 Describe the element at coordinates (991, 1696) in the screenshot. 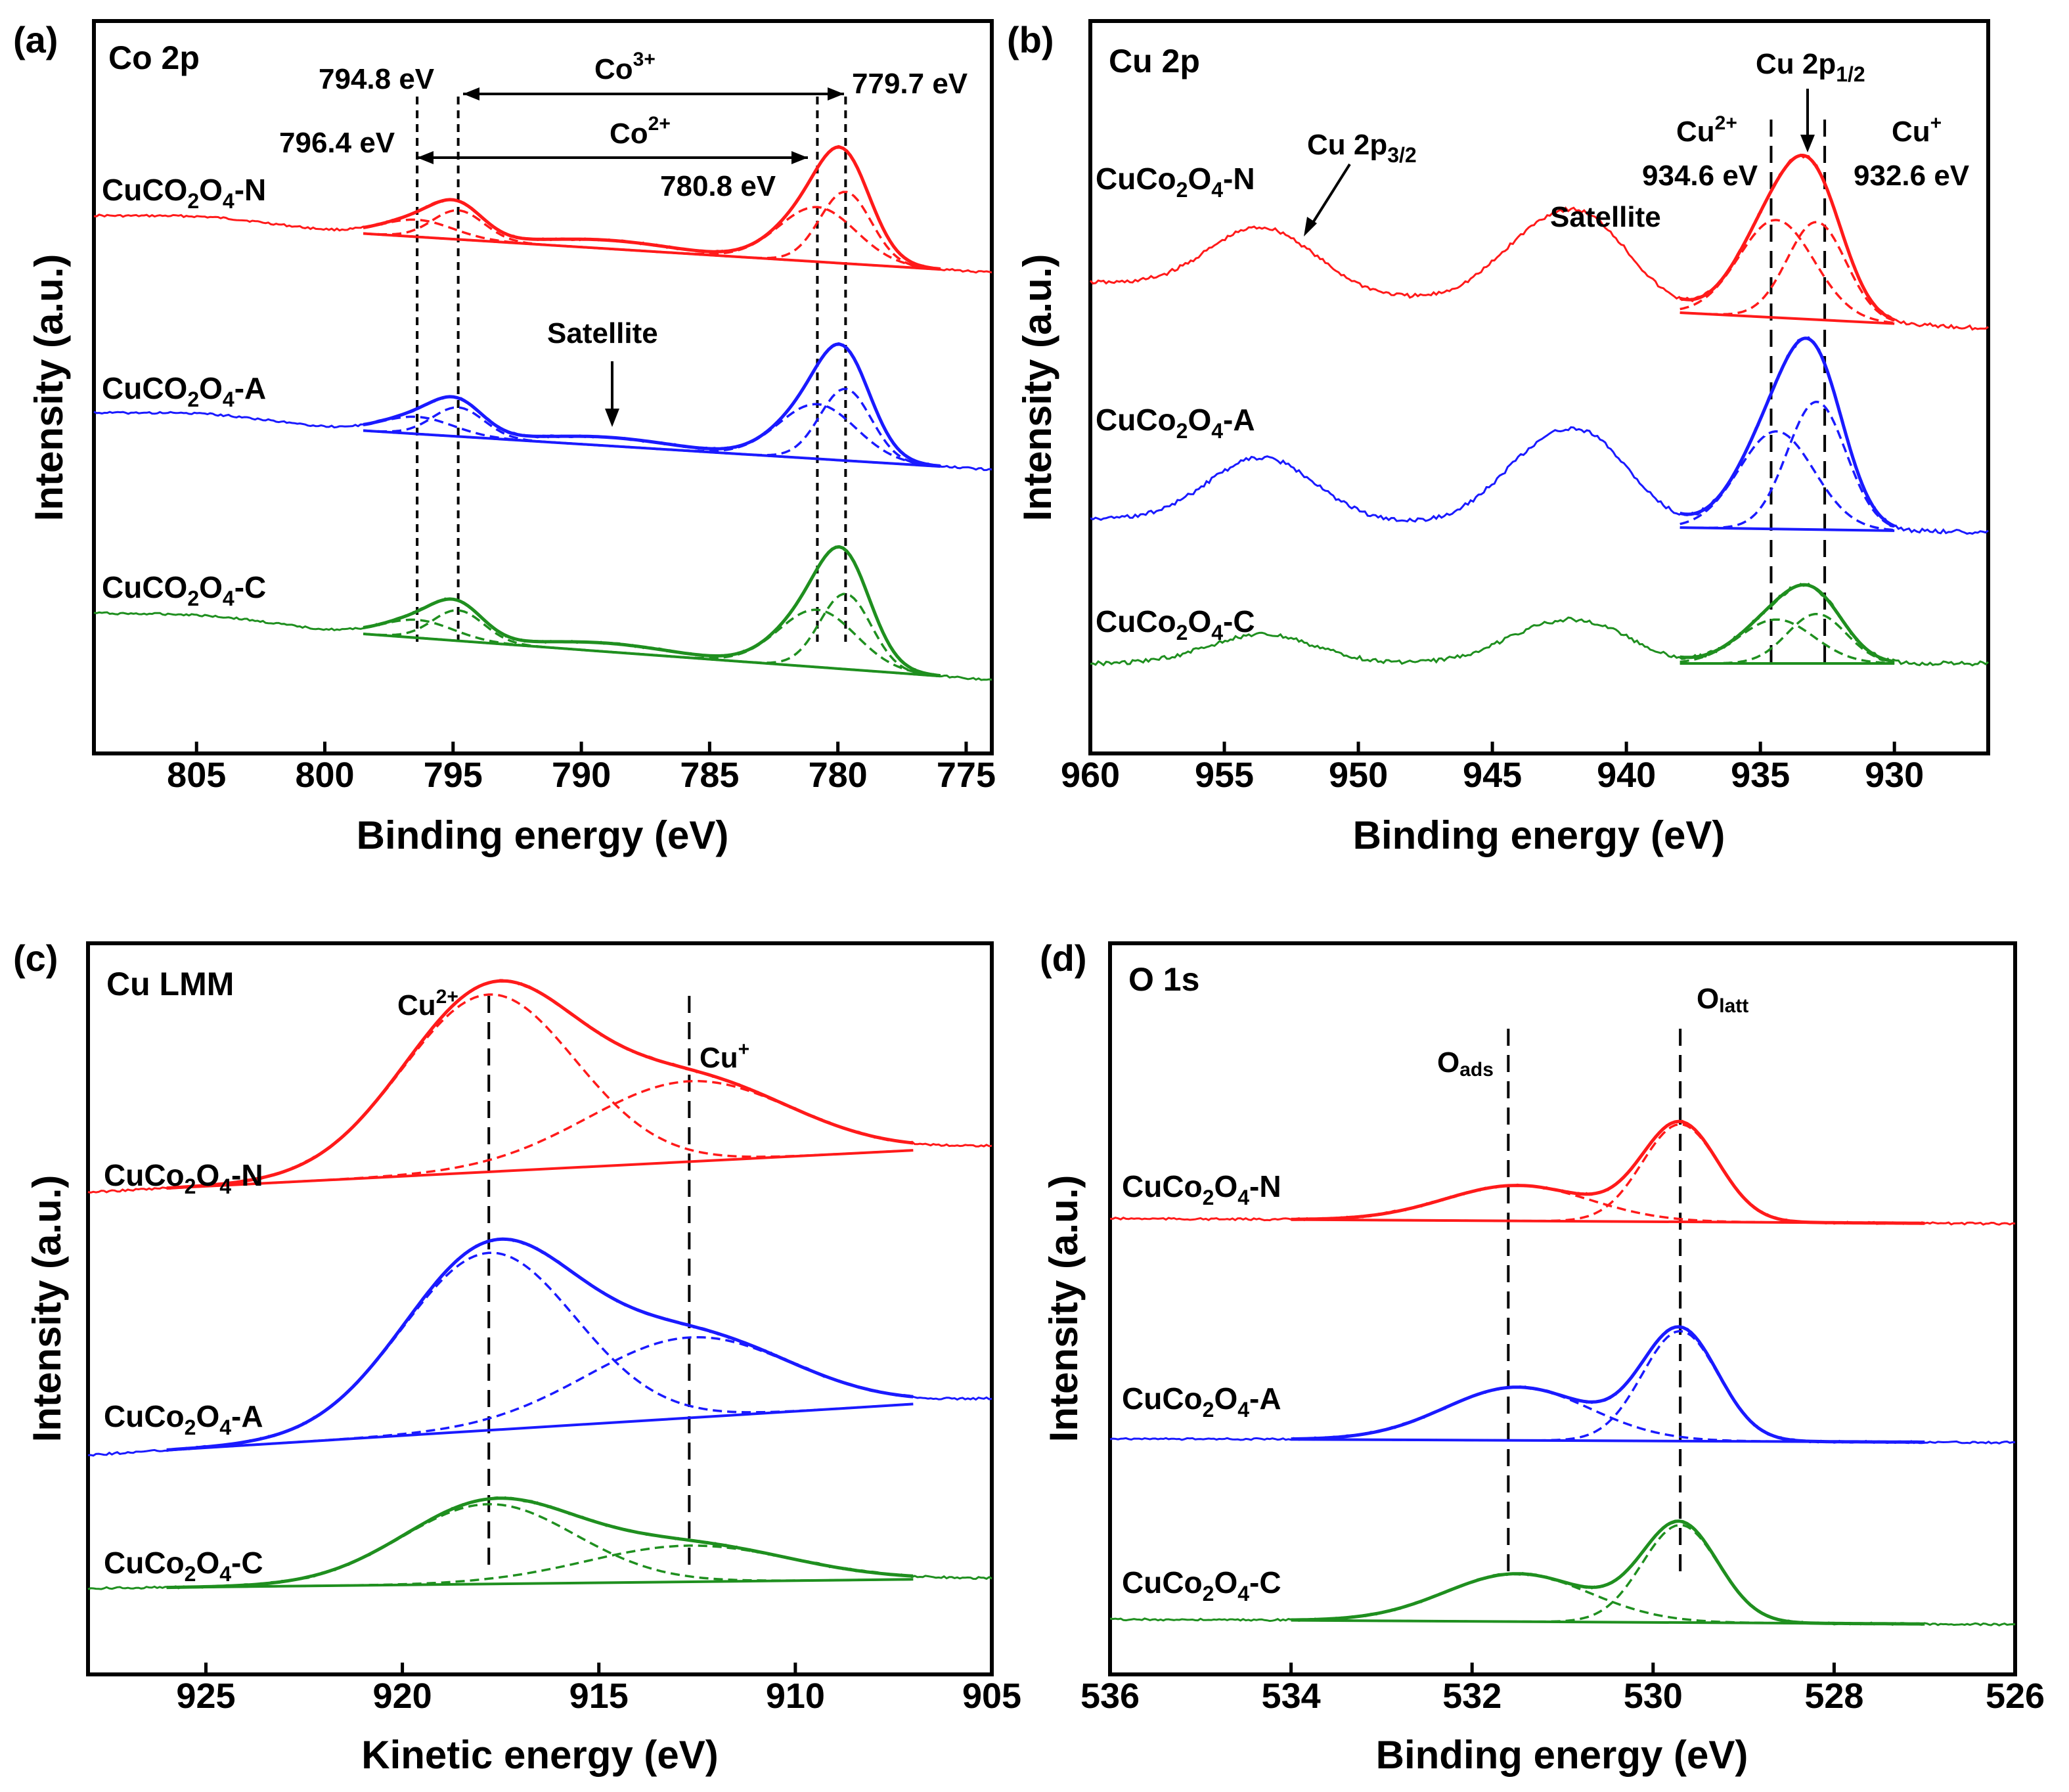

I see `x-tick-label: 905` at that location.